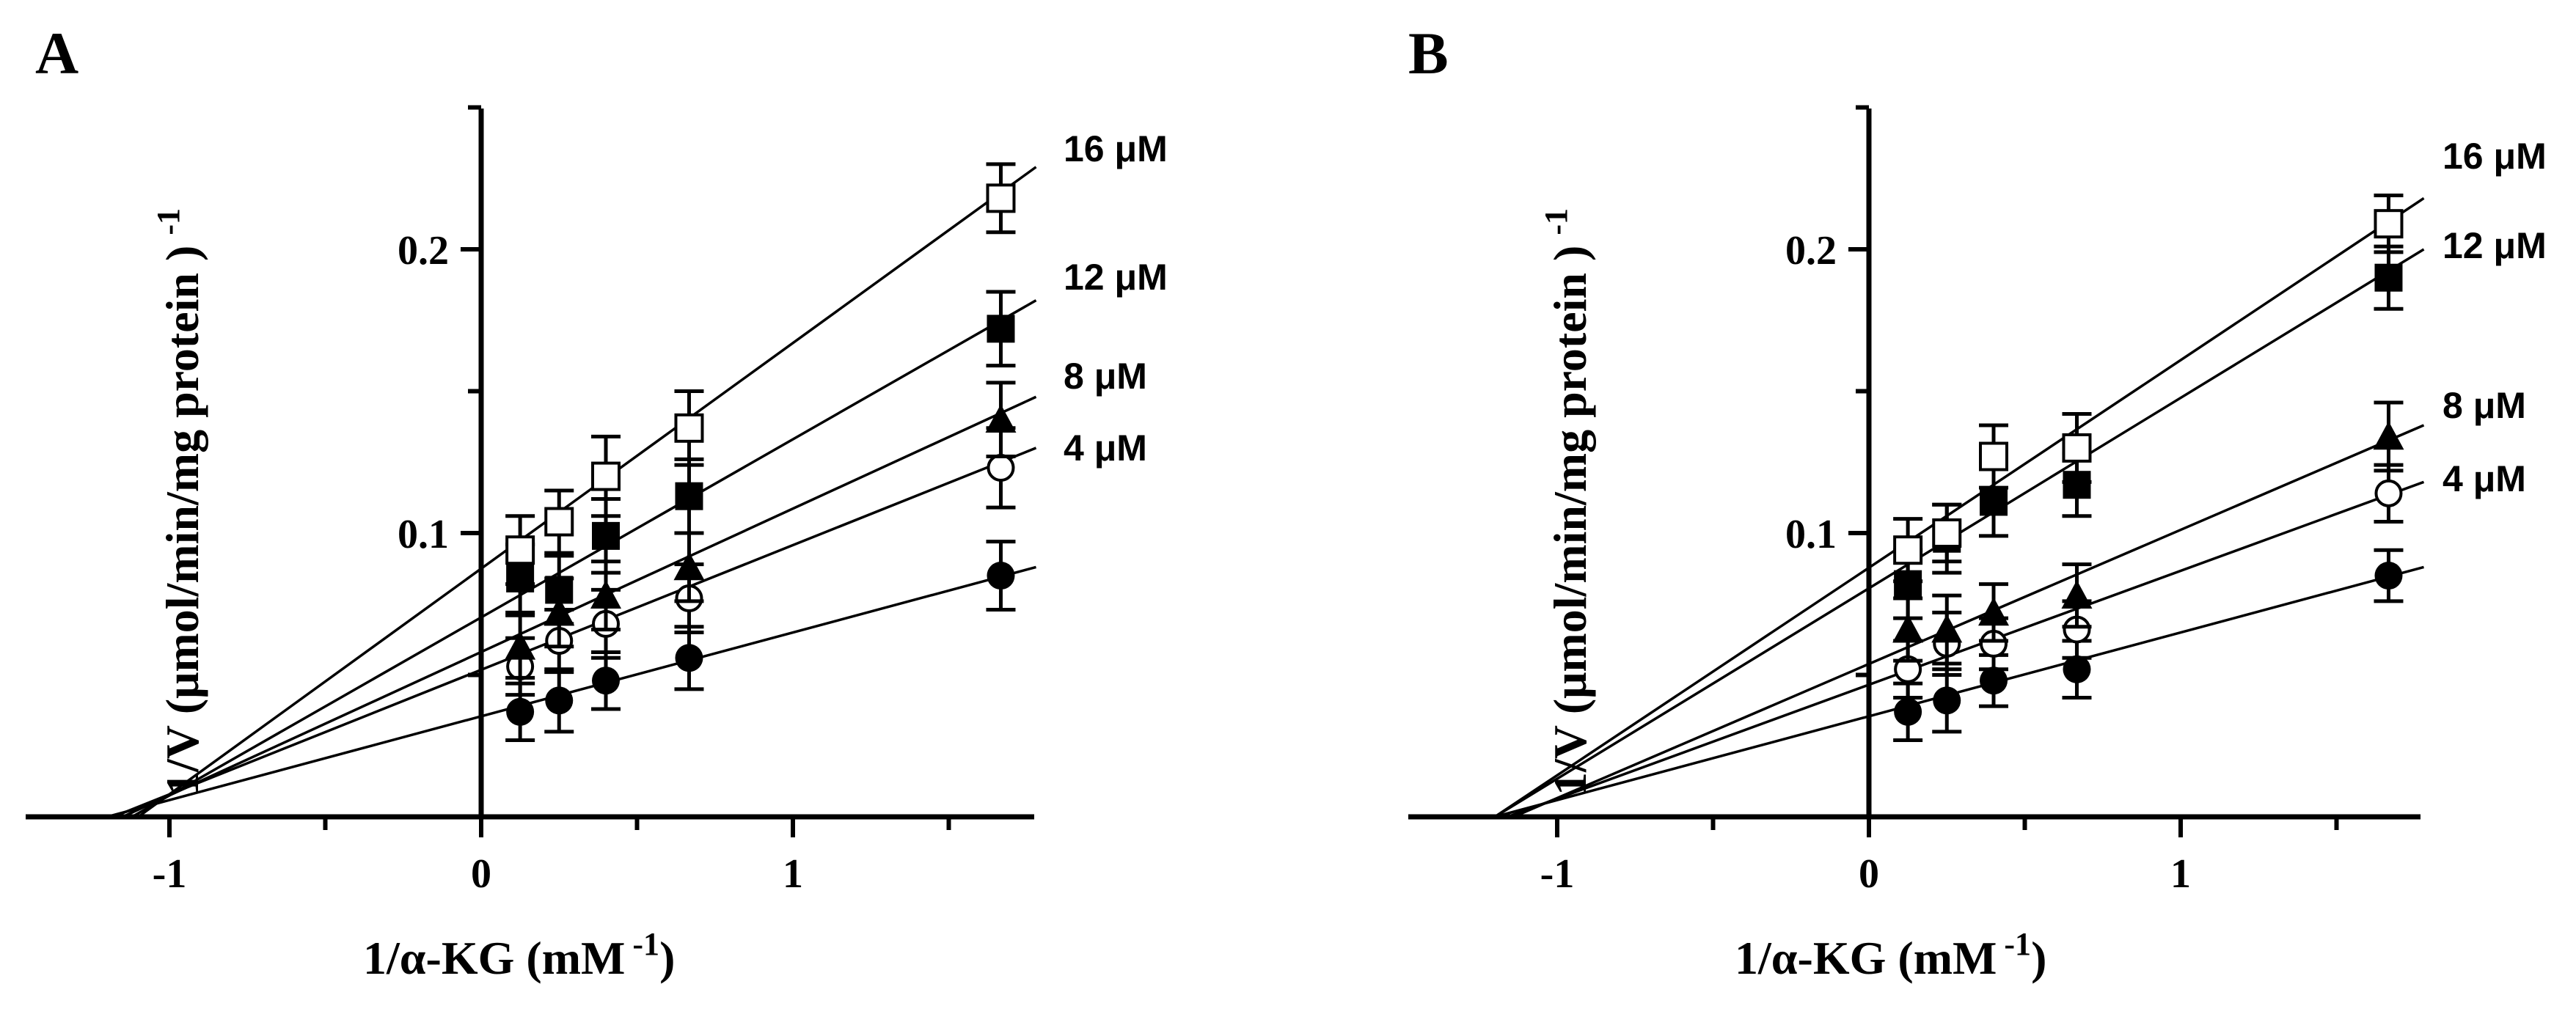 This screenshot has width=2576, height=1017. Describe the element at coordinates (1428, 53) in the screenshot. I see `panel-letter: B` at that location.